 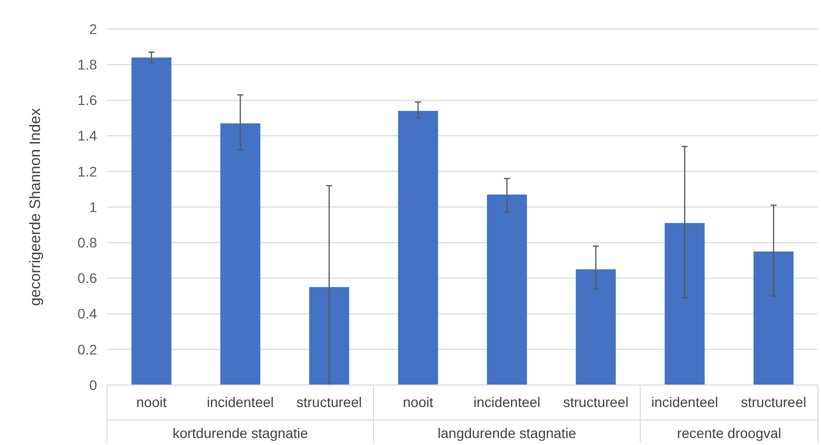 What do you see at coordinates (88, 278) in the screenshot?
I see `y-tick-label: 0.6` at bounding box center [88, 278].